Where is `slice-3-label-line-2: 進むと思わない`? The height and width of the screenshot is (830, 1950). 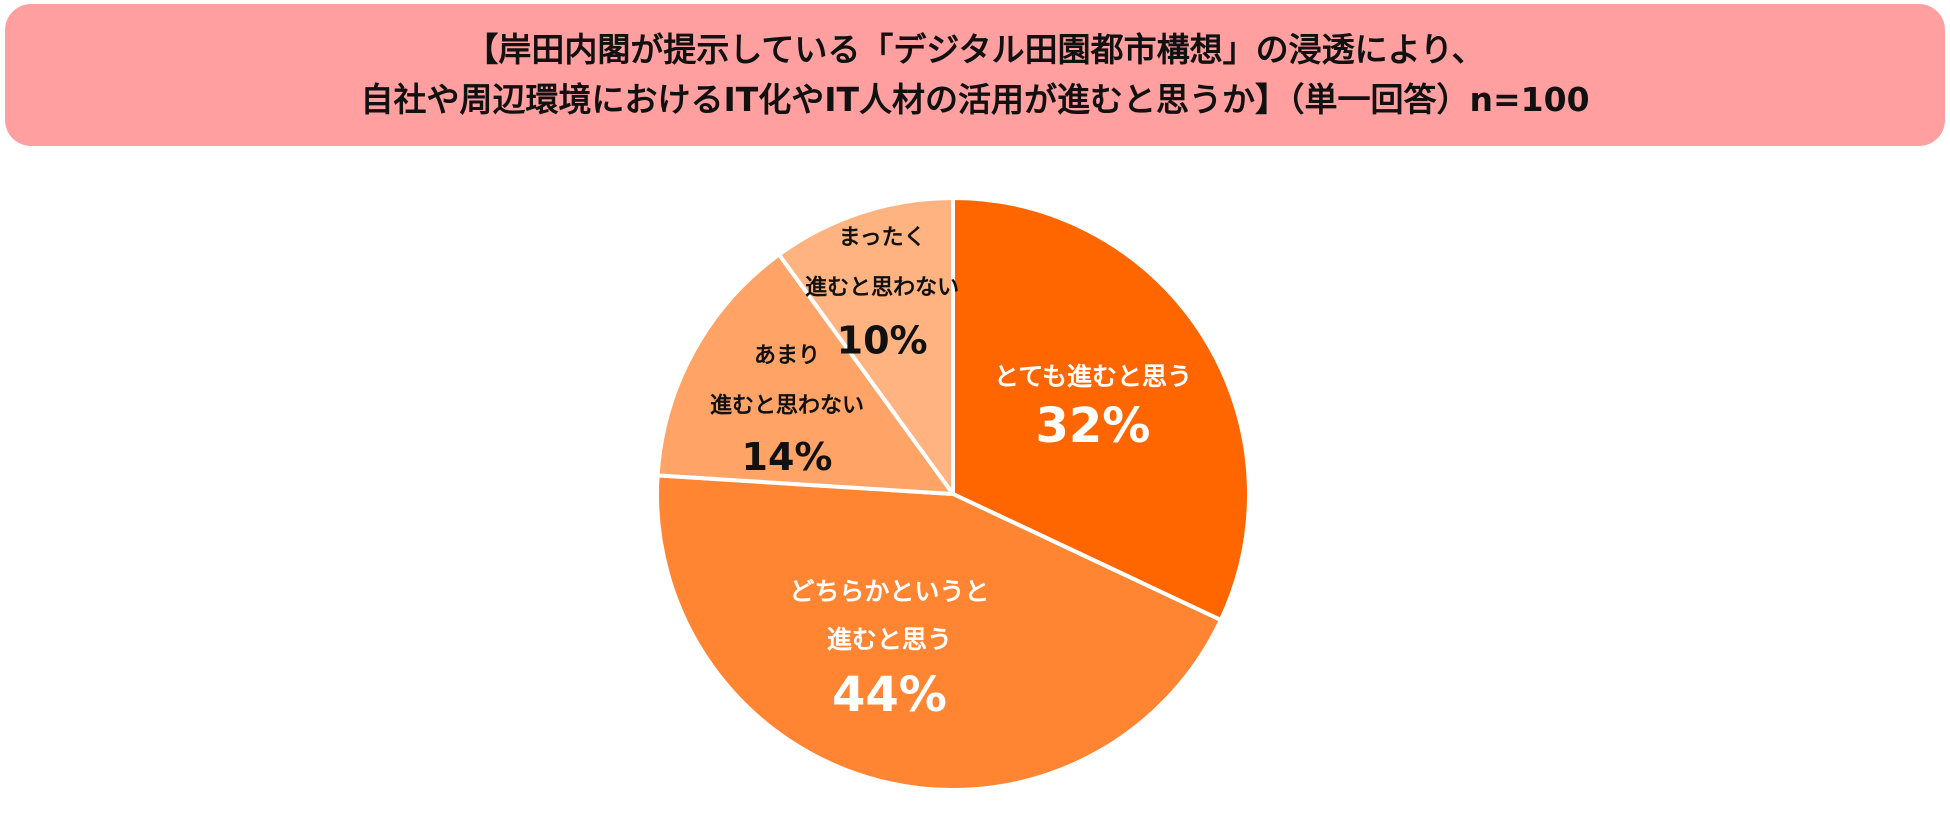
slice-3-label-line-2: 進むと思わない is located at coordinates (787, 406).